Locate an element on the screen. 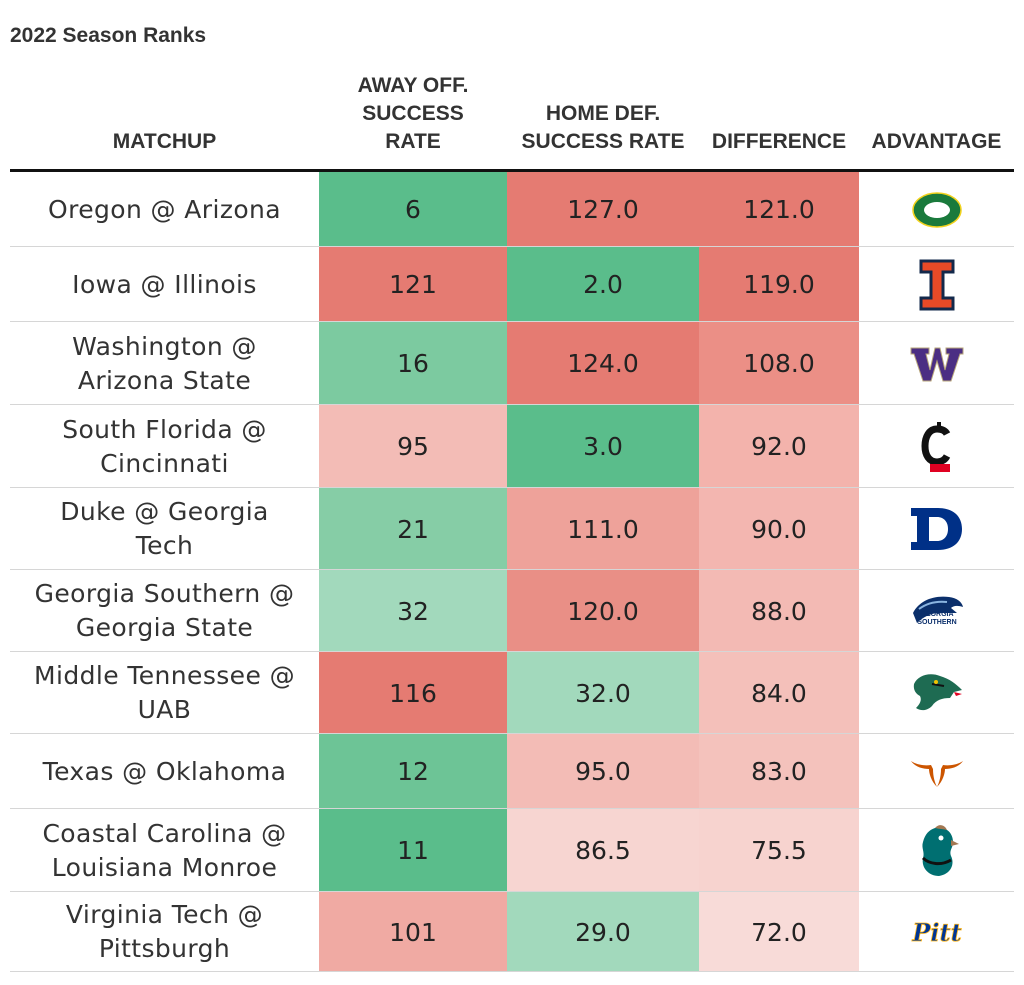 The image size is (1024, 985). matchup-cell: South Florida @ Cincinnati is located at coordinates (164, 446).